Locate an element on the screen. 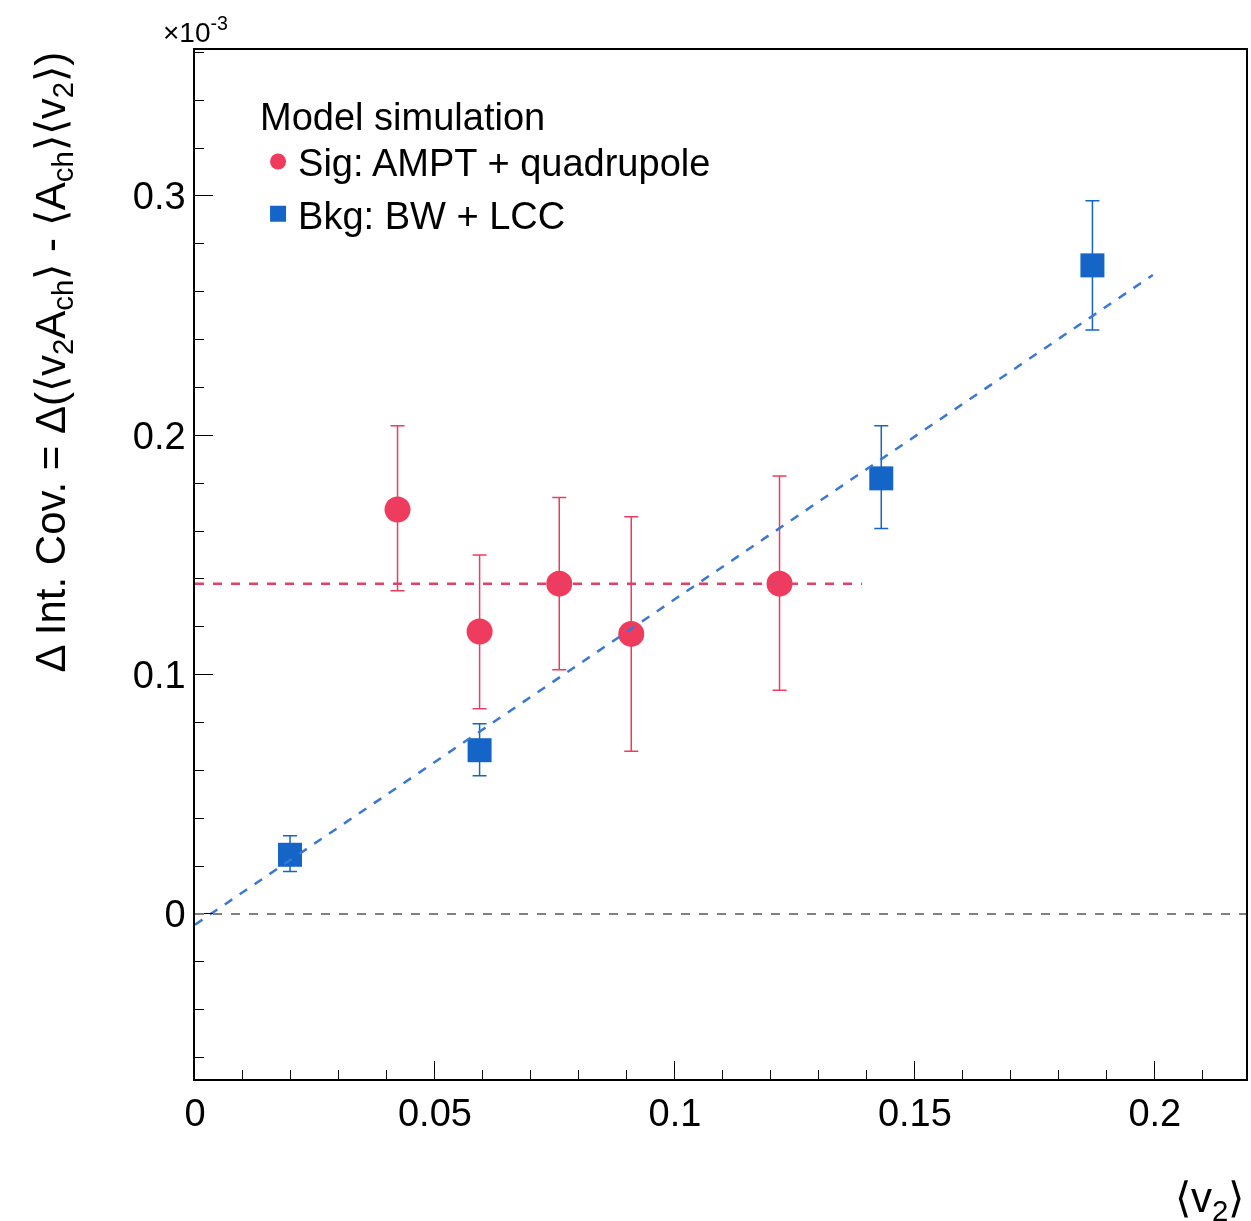 The height and width of the screenshot is (1221, 1251). legend-title: Model simulation is located at coordinates (403, 117).